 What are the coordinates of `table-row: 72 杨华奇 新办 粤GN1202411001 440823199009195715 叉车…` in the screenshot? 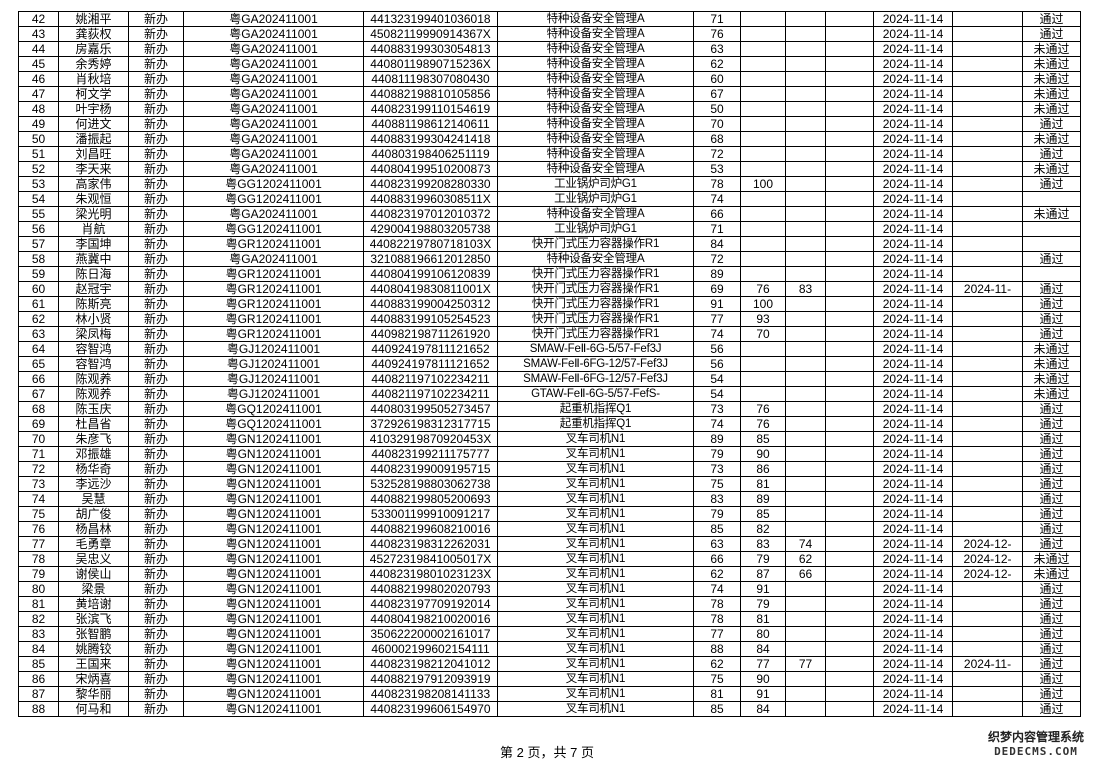 It's located at (549, 469).